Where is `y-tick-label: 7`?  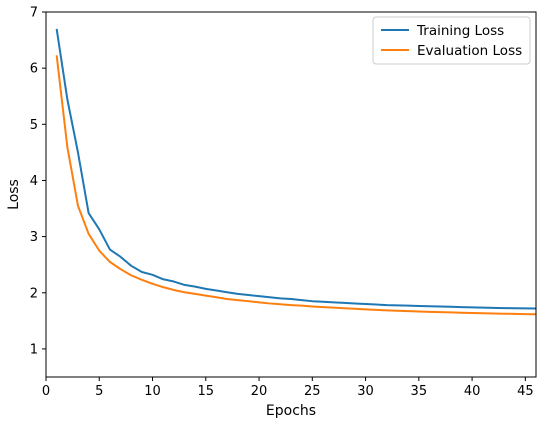
y-tick-label: 7 is located at coordinates (34, 13).